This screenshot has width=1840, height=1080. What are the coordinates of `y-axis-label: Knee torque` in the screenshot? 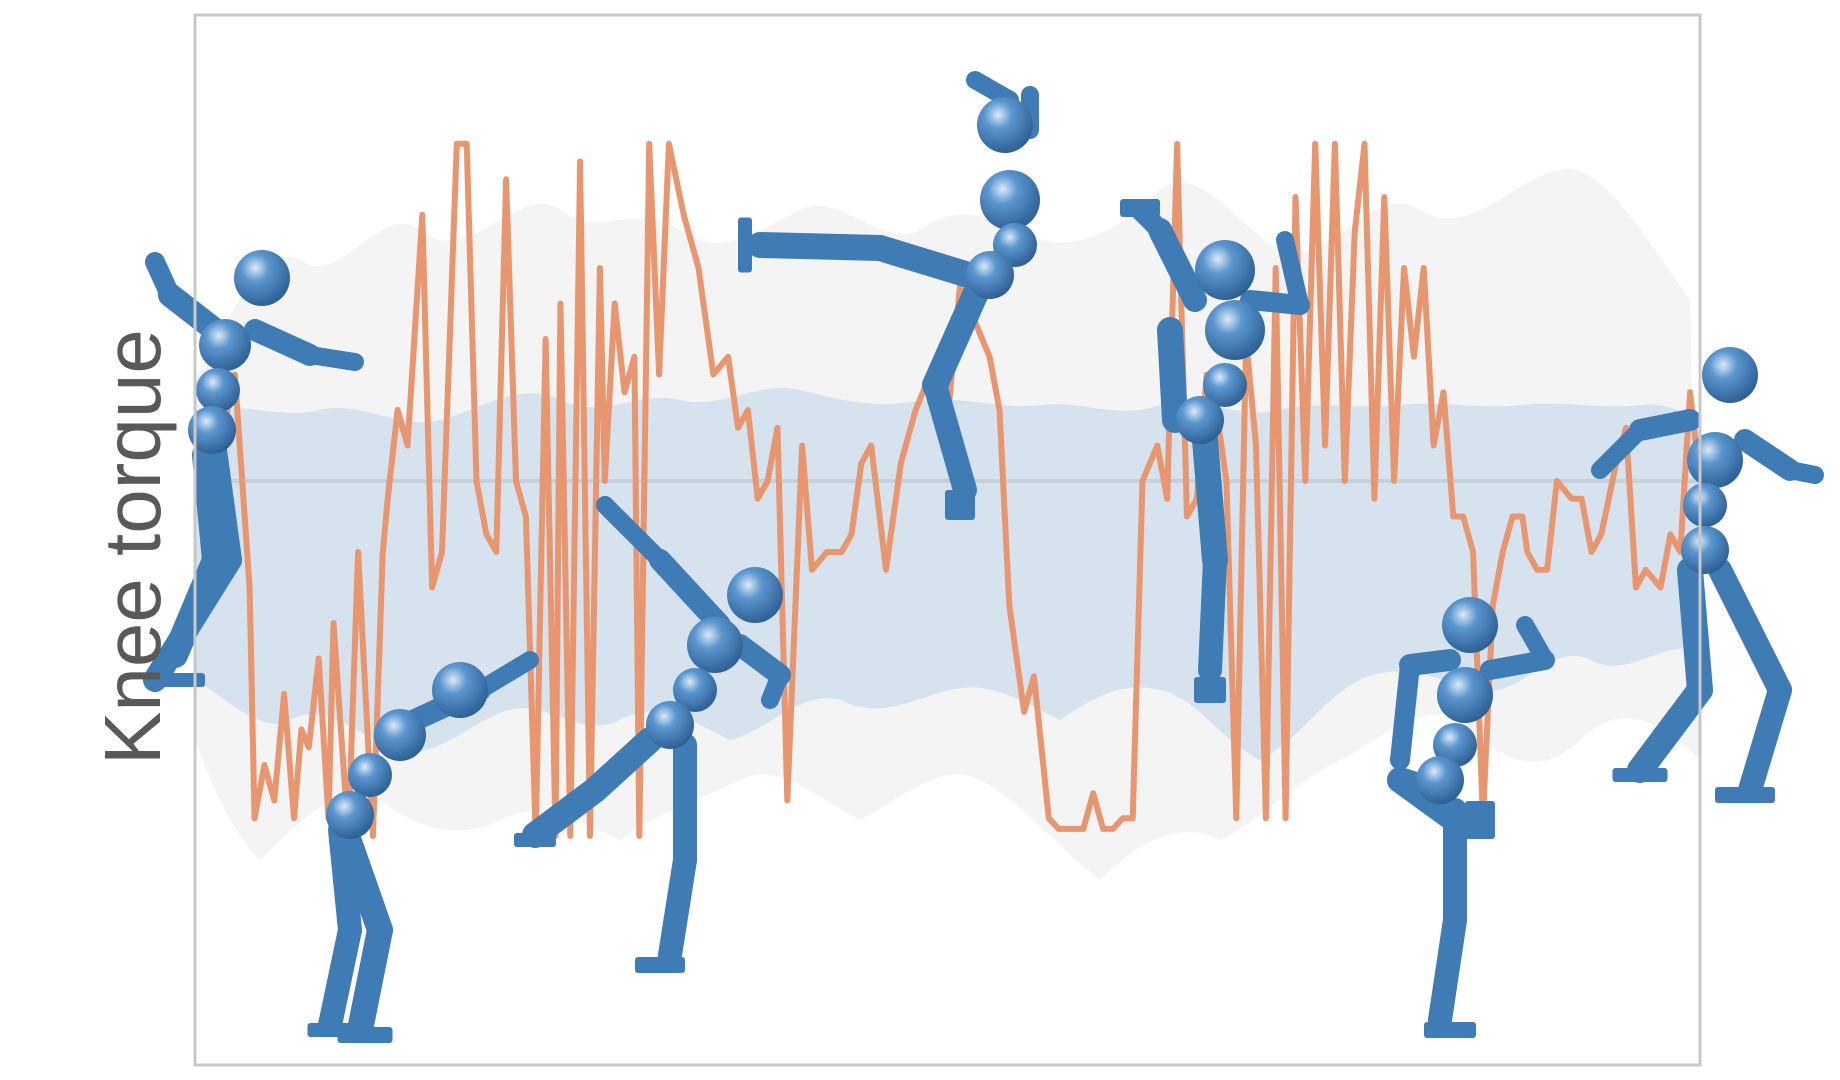 It's located at (132, 547).